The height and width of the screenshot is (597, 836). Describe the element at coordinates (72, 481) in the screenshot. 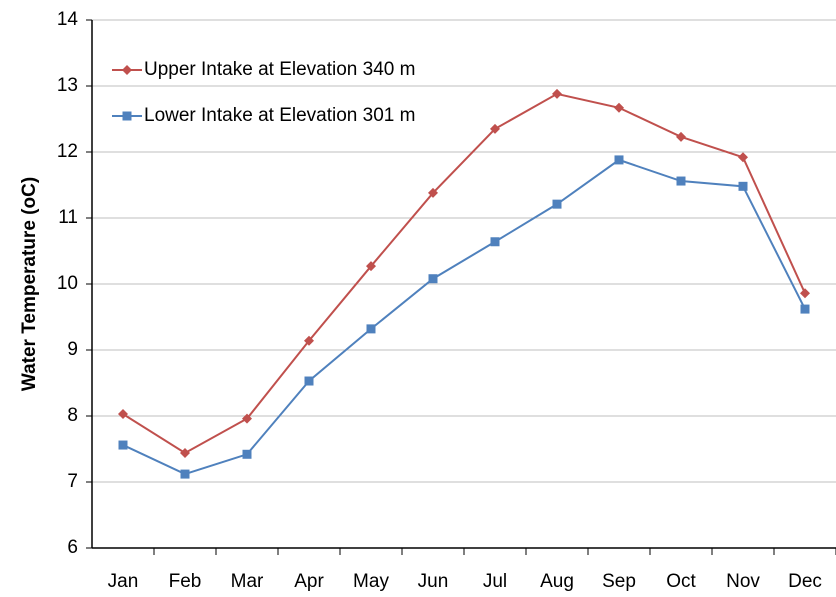

I see `y-tick-label: 7` at that location.